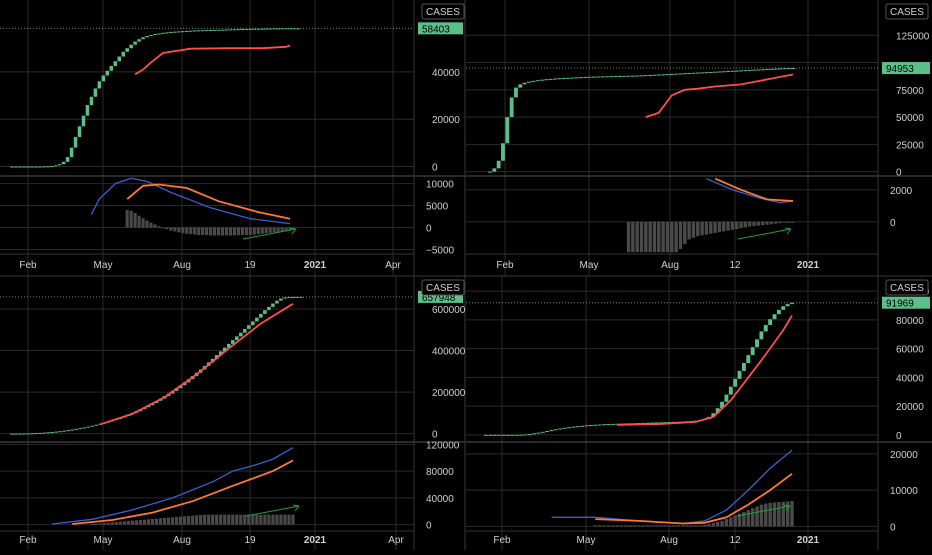  What do you see at coordinates (208, 201) in the screenshot?
I see `signal-line` at bounding box center [208, 201].